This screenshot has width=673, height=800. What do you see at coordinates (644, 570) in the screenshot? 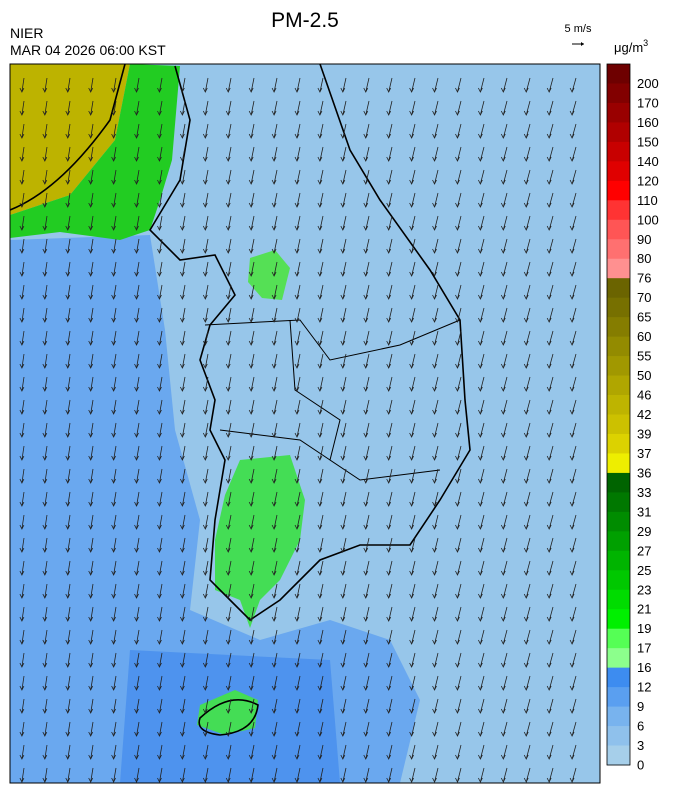
I see `colorbar-label: 25` at bounding box center [644, 570].